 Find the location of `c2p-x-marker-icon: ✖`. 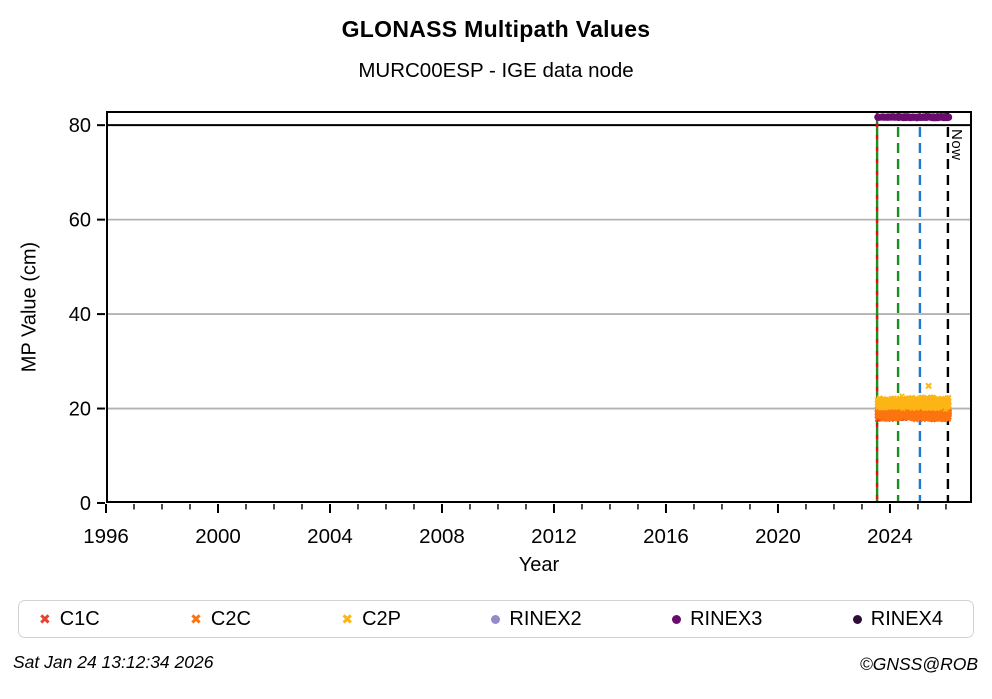

c2p-x-marker-icon: ✖ is located at coordinates (347, 619).